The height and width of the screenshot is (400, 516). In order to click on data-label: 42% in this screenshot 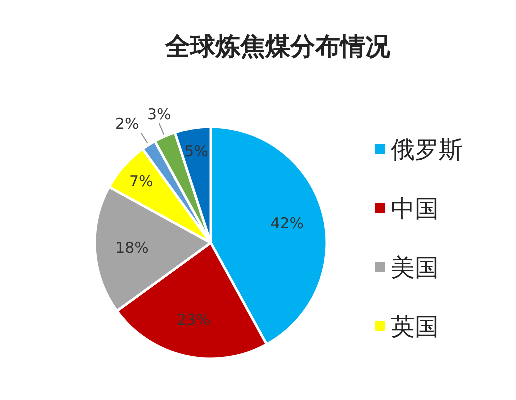, I will do `click(287, 223)`.